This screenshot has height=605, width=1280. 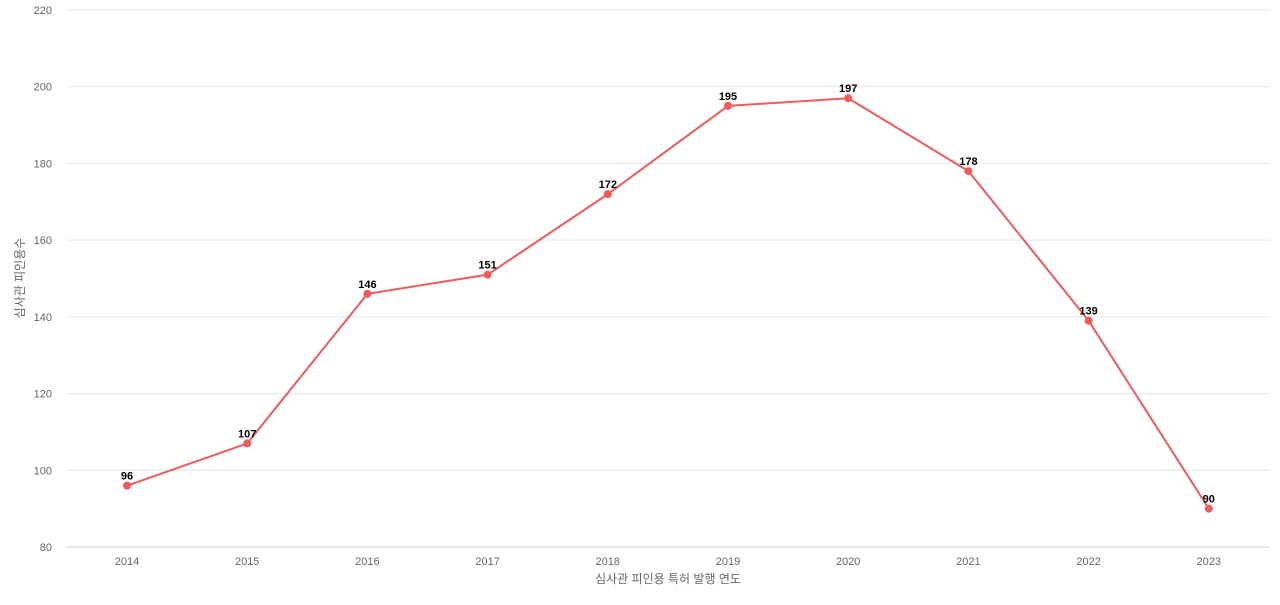 What do you see at coordinates (728, 97) in the screenshot?
I see `data-label: 195` at bounding box center [728, 97].